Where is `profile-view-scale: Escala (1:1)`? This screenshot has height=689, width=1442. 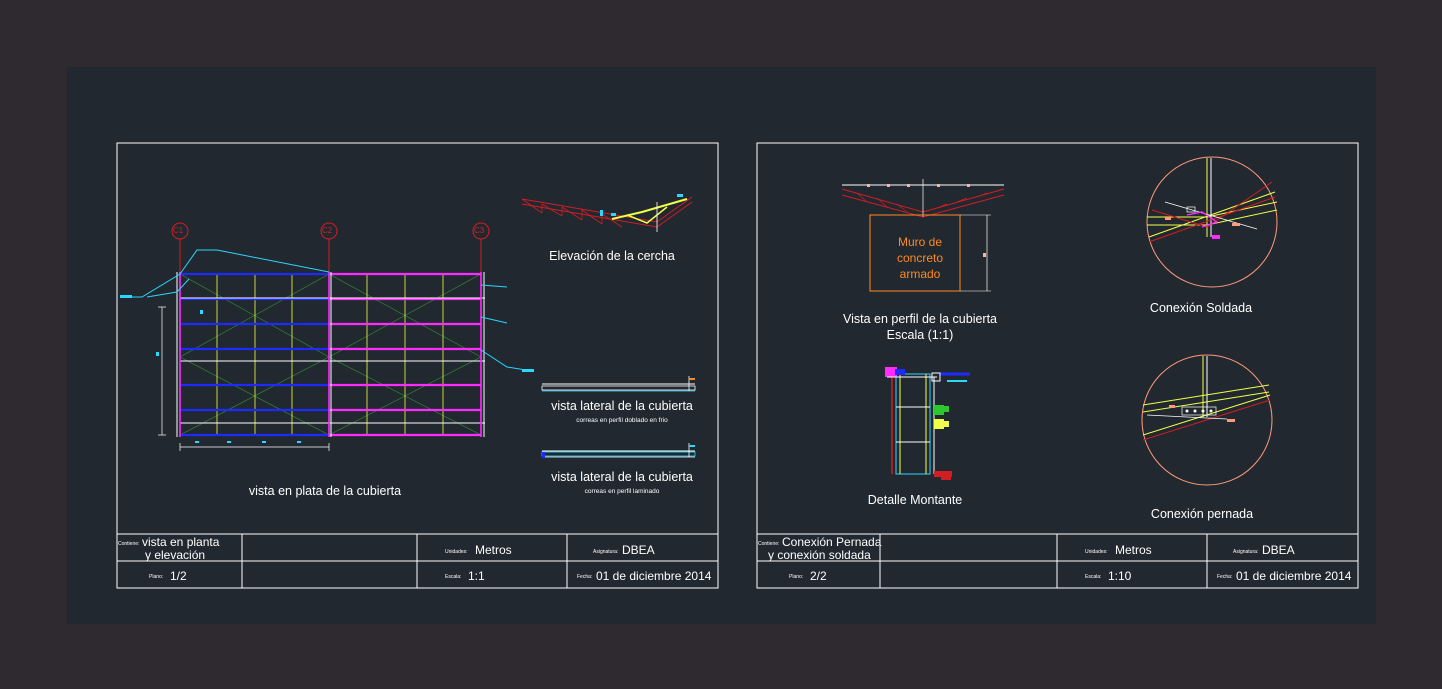
profile-view-scale: Escala (1:1) is located at coordinates (920, 335).